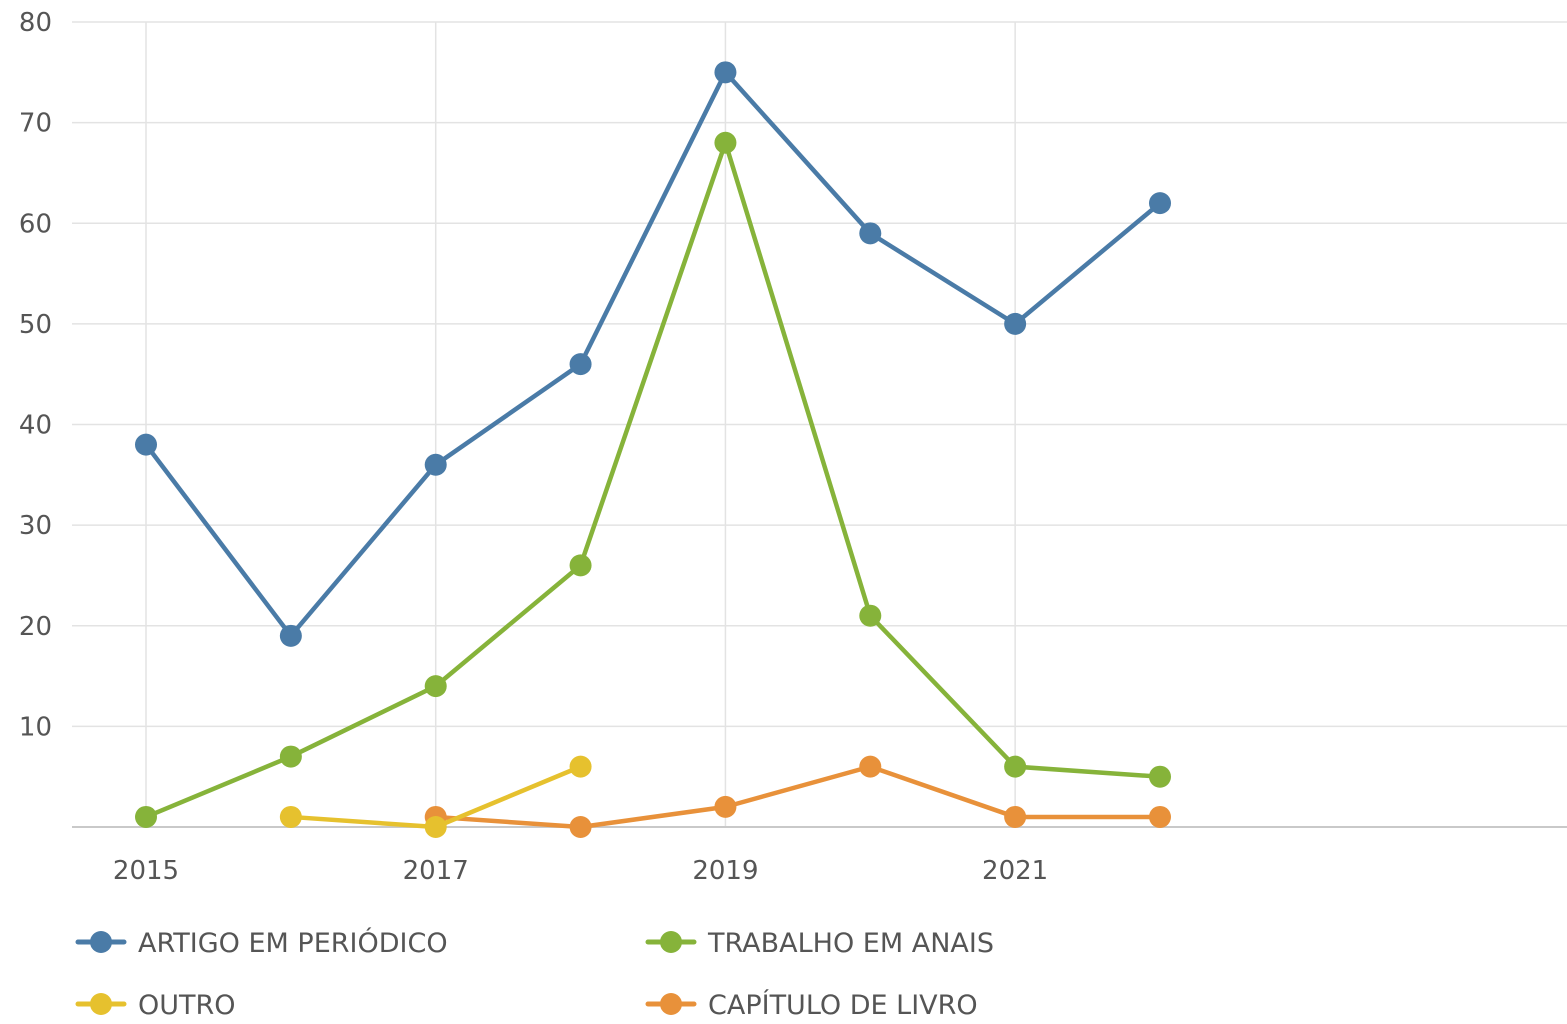 Image resolution: width=1567 pixels, height=1024 pixels. I want to click on legend-label: ARTIGO EM PERIÓDICO, so click(293, 943).